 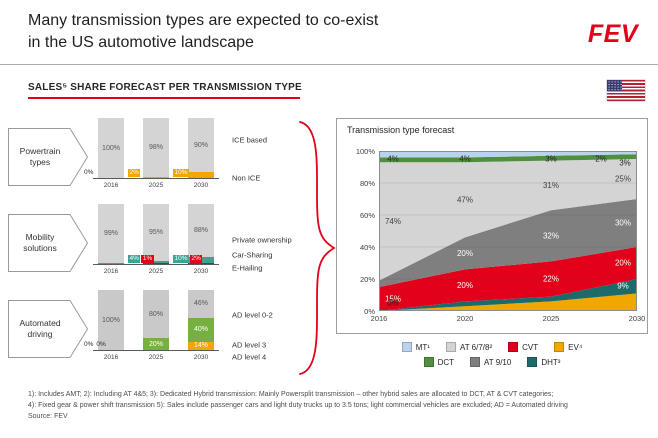 I want to click on legend-label: EV⁴, so click(x=575, y=347).